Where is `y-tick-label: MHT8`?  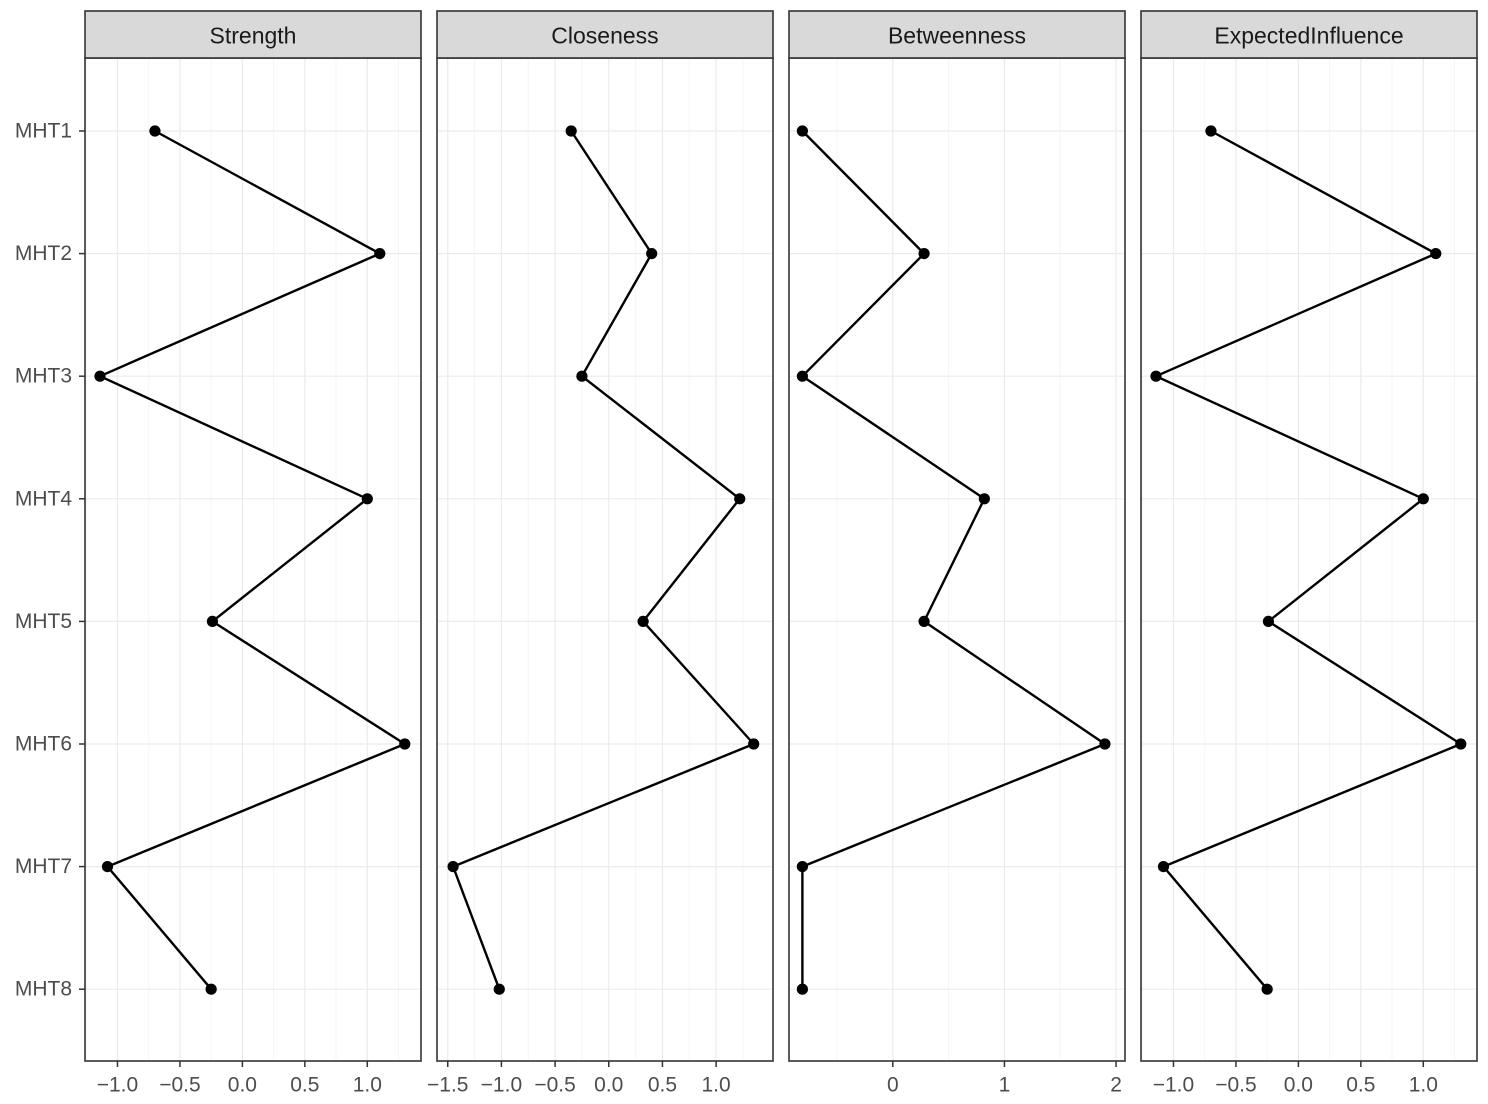 y-tick-label: MHT8 is located at coordinates (43, 989).